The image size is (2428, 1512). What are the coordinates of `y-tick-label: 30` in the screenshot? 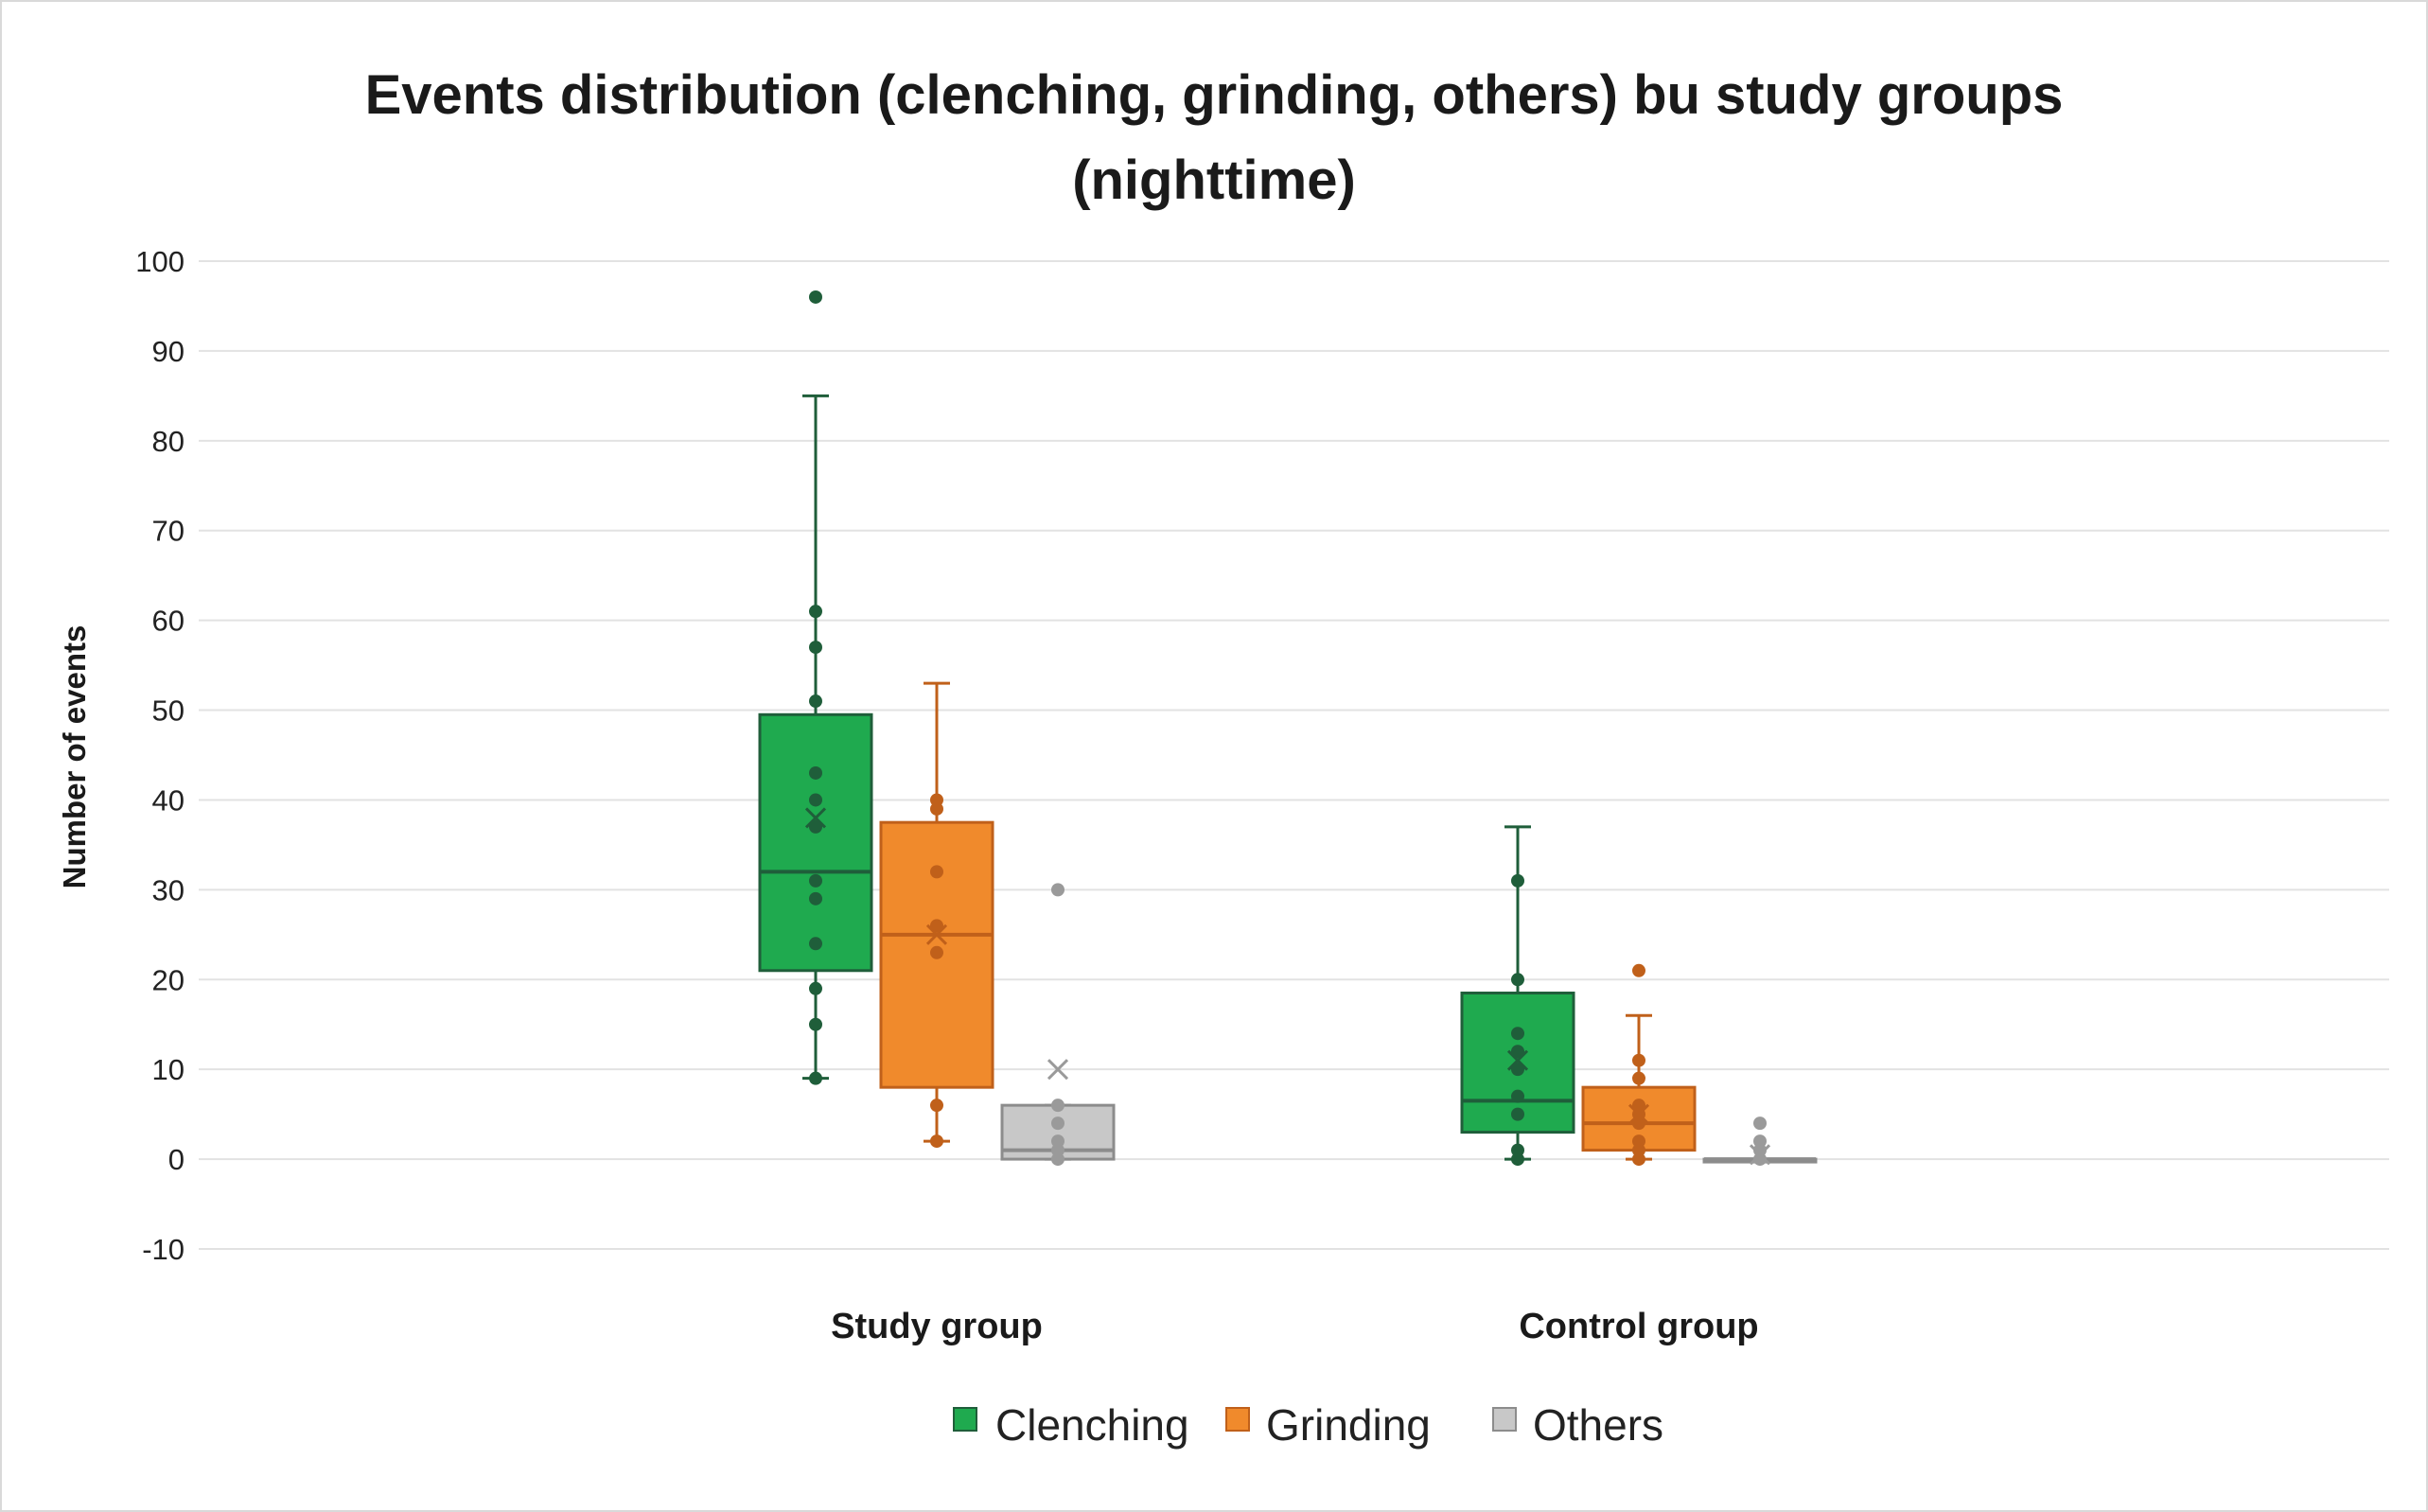 It's located at (168, 890).